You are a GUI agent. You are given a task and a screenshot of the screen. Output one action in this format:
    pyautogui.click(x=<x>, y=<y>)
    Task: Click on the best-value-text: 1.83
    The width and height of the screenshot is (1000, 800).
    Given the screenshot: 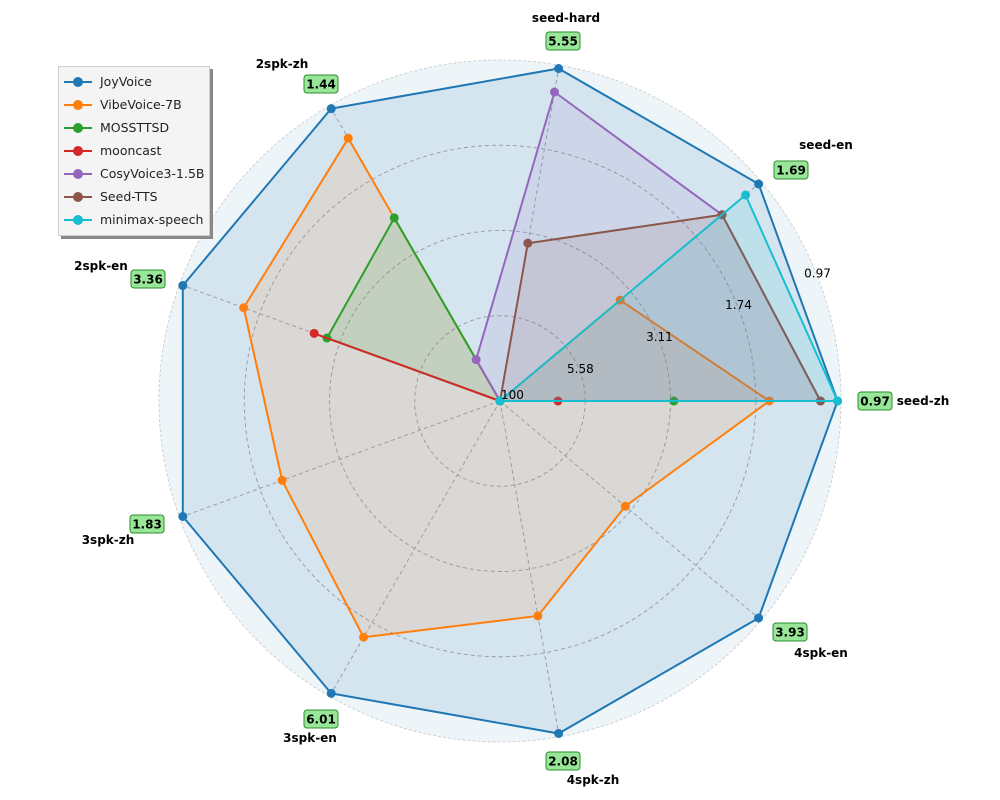 What is the action you would take?
    pyautogui.click(x=147, y=525)
    